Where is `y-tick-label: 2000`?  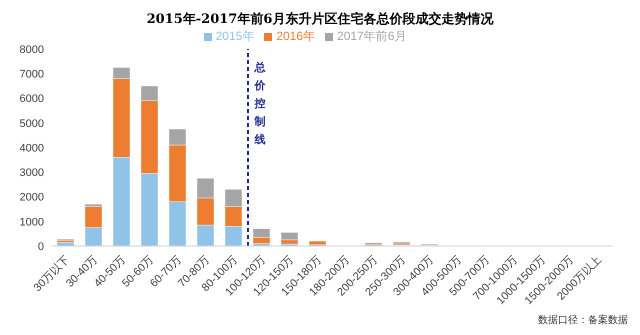 y-tick-label: 2000 is located at coordinates (32, 198).